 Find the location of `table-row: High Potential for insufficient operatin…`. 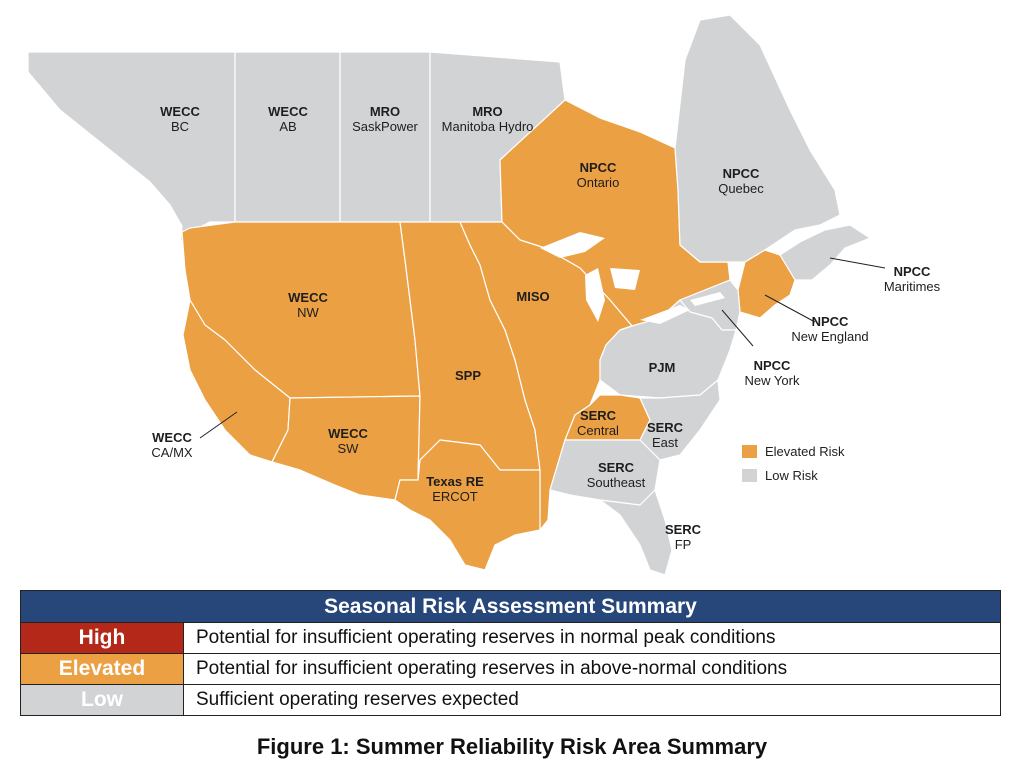

table-row: High Potential for insufficient operatin… is located at coordinates (510, 638).